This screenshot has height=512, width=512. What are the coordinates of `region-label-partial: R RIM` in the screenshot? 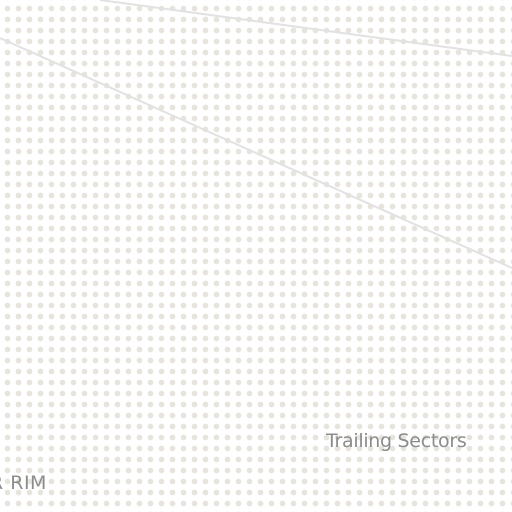 It's located at (23, 483).